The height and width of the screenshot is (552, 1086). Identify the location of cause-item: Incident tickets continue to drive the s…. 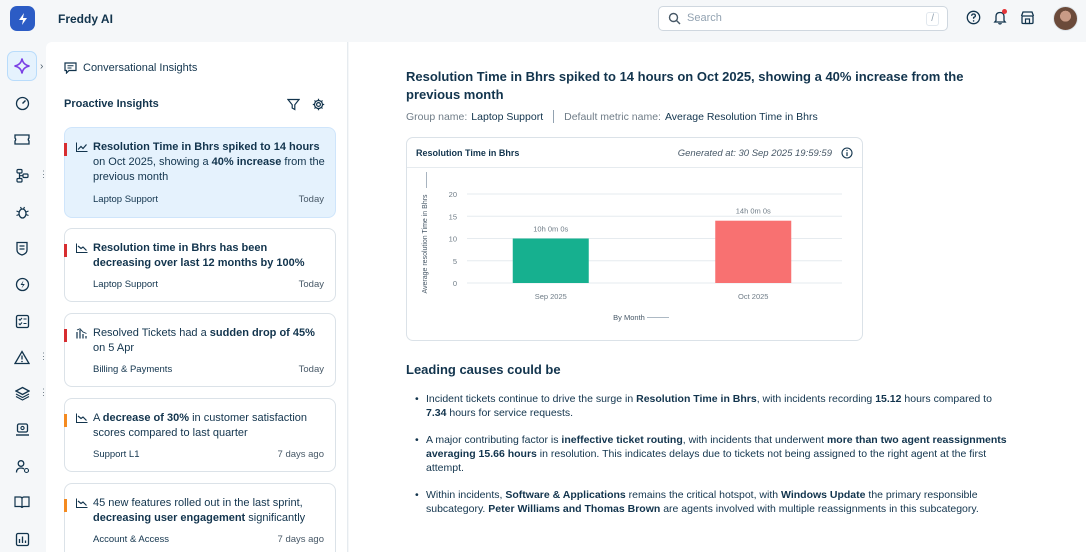
(715, 406).